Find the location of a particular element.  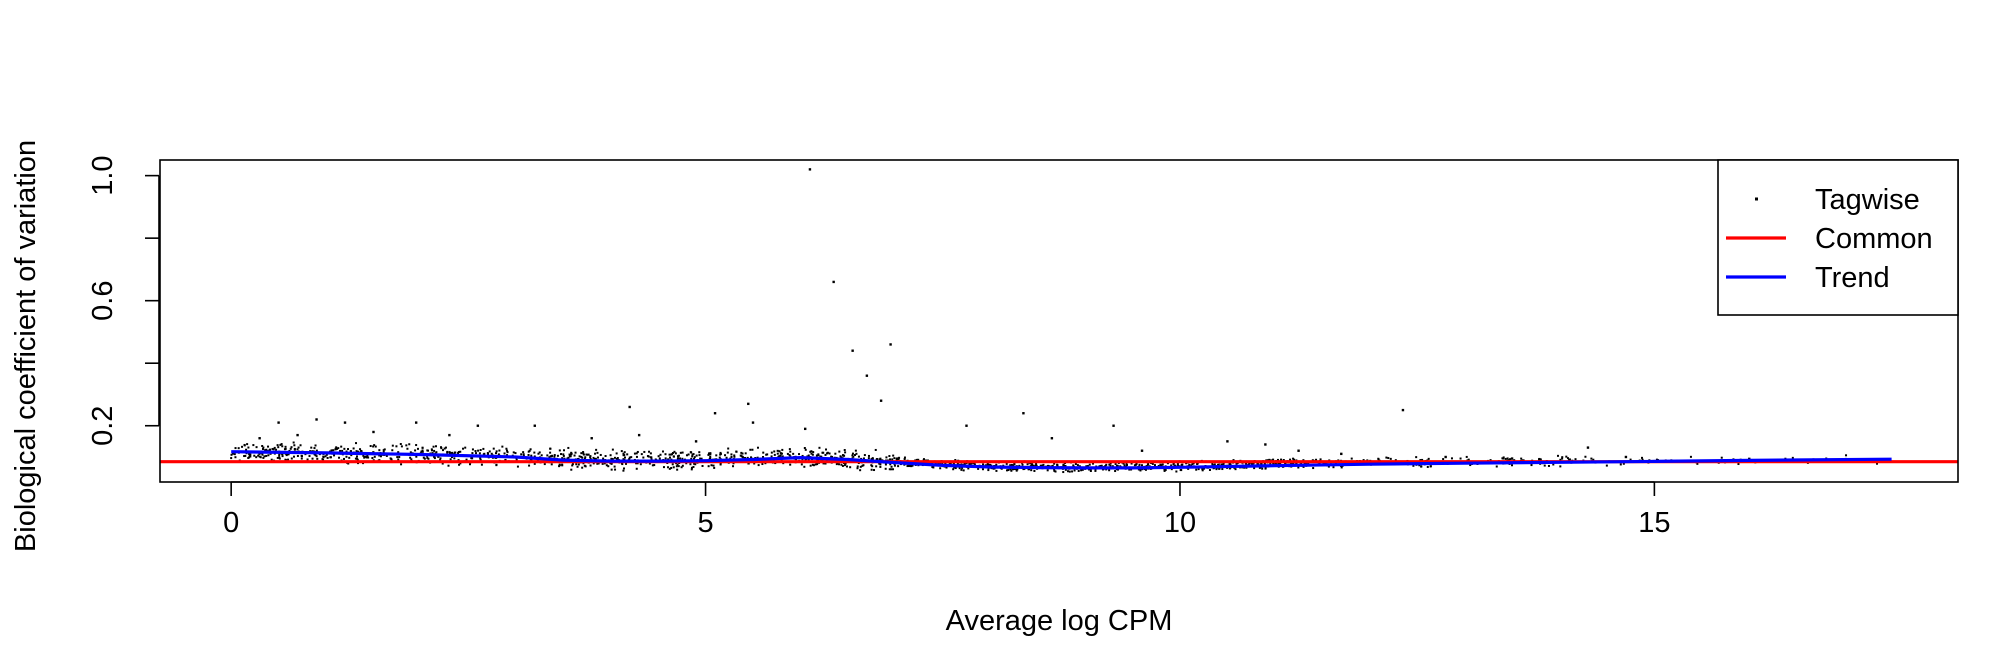

y-axis-title: Biological coefficient of variation is located at coordinates (26, 346).